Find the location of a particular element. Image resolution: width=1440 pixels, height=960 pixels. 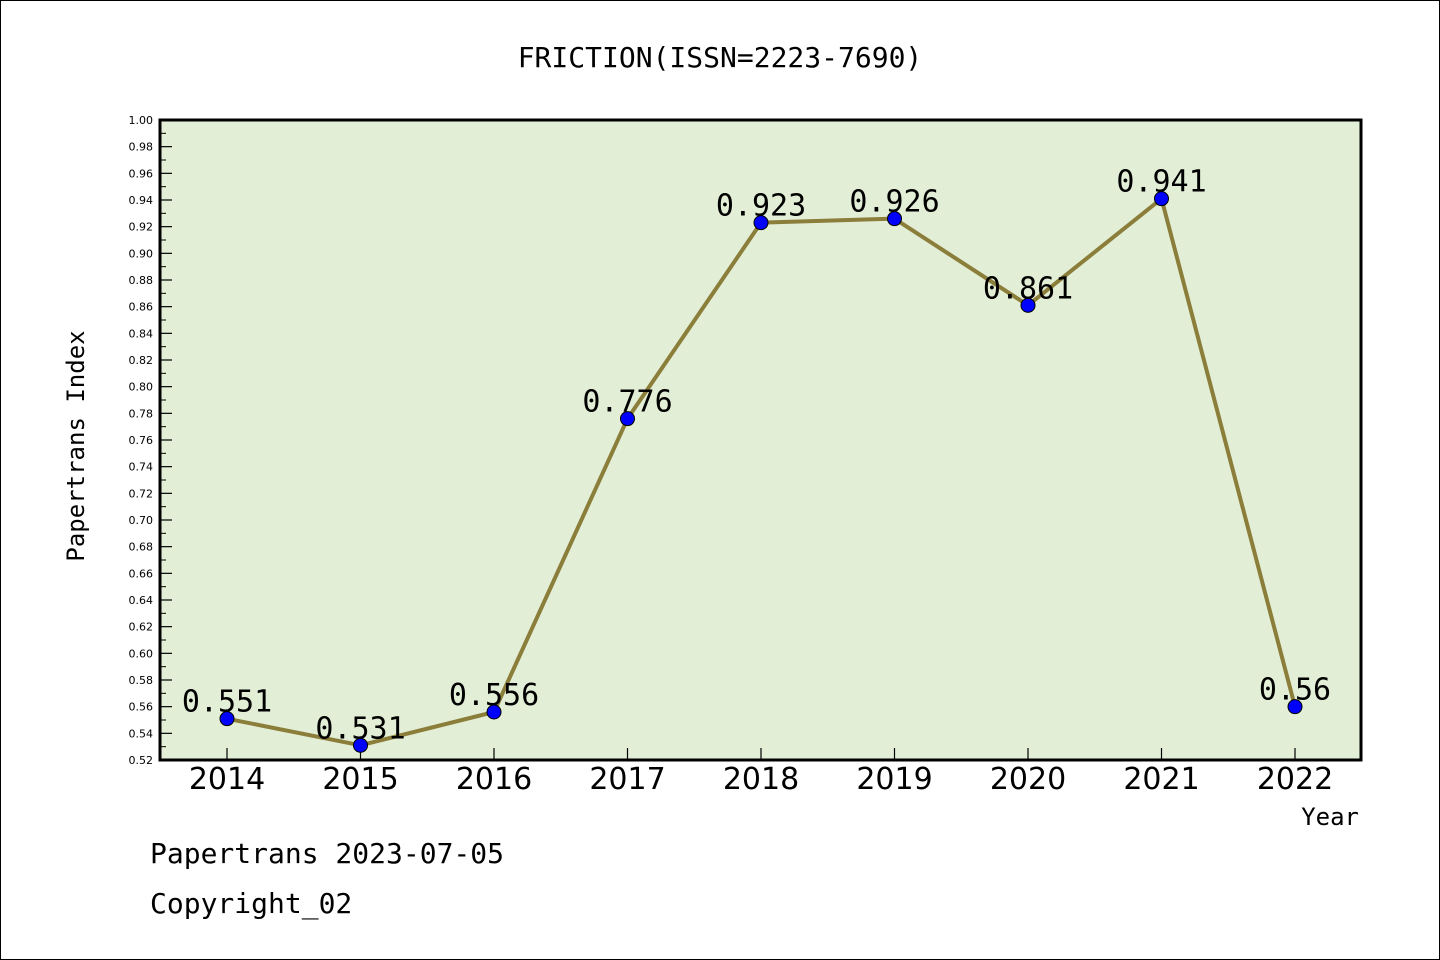

x-axis: 2014 2015 2016 2017 2018 2019 2020 2021 2022 is located at coordinates (761, 772).